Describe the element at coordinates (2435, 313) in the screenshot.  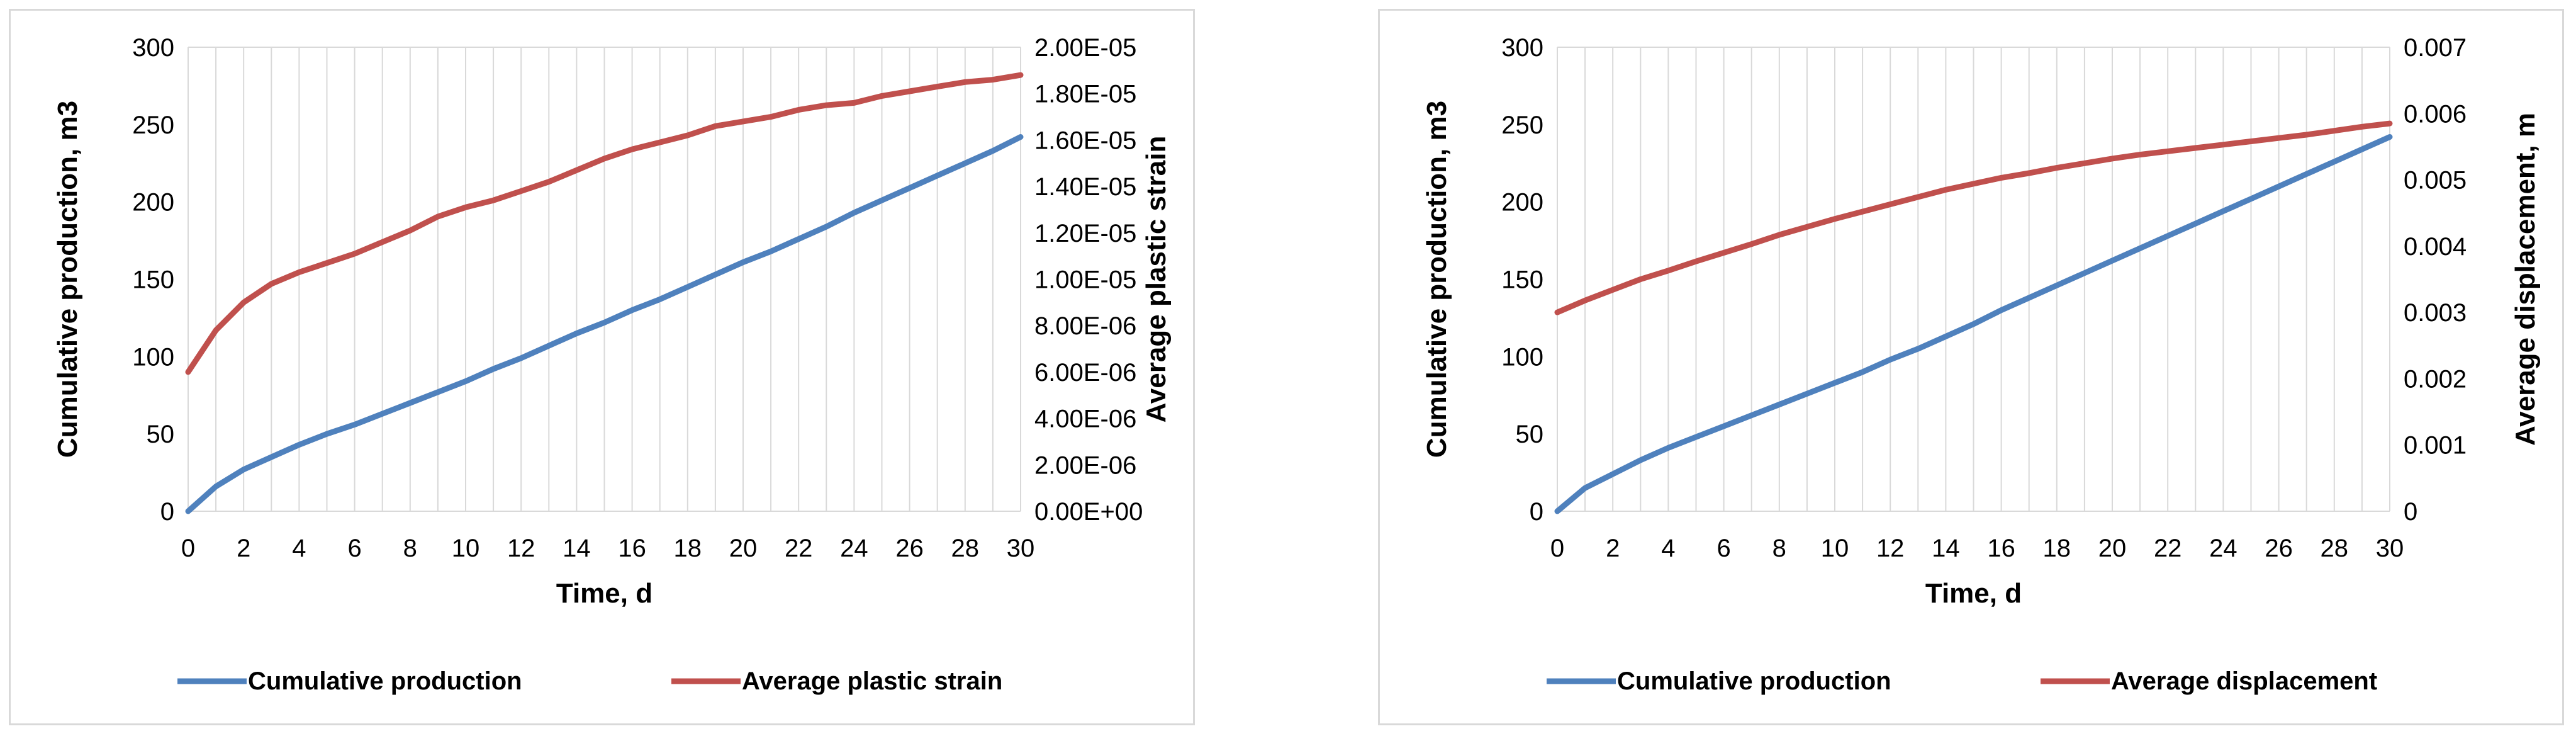
I see `y2-tick-label: 0.003` at that location.